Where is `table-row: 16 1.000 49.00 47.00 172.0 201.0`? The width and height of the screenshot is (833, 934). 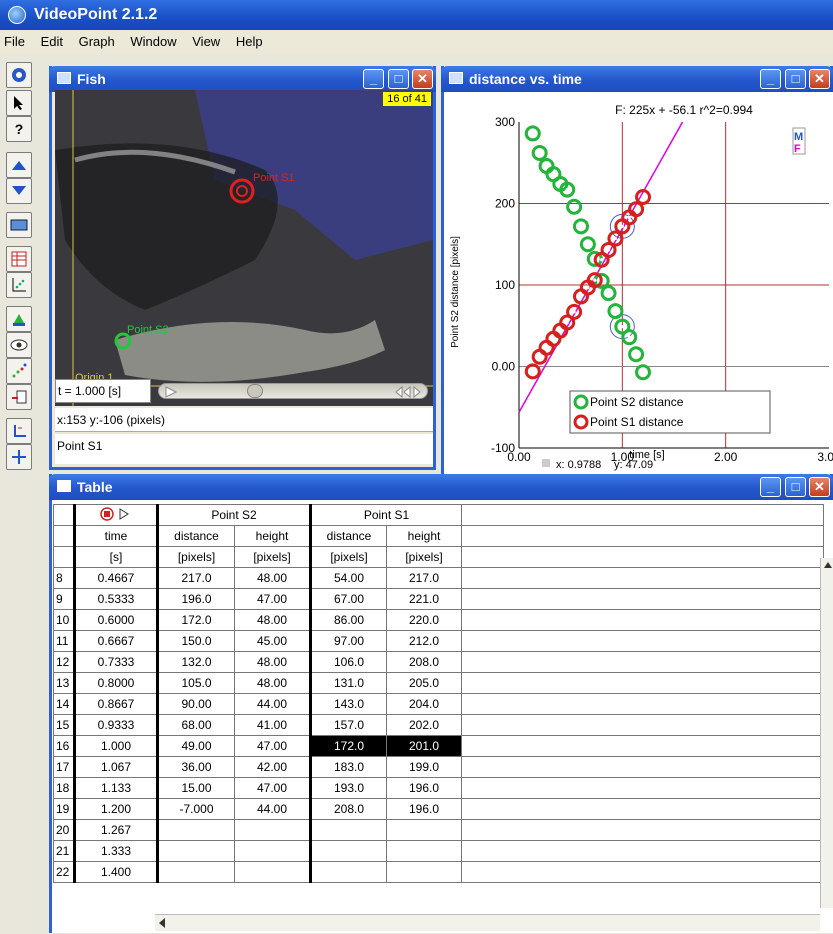 table-row: 16 1.000 49.00 47.00 172.0 201.0 is located at coordinates (438, 746).